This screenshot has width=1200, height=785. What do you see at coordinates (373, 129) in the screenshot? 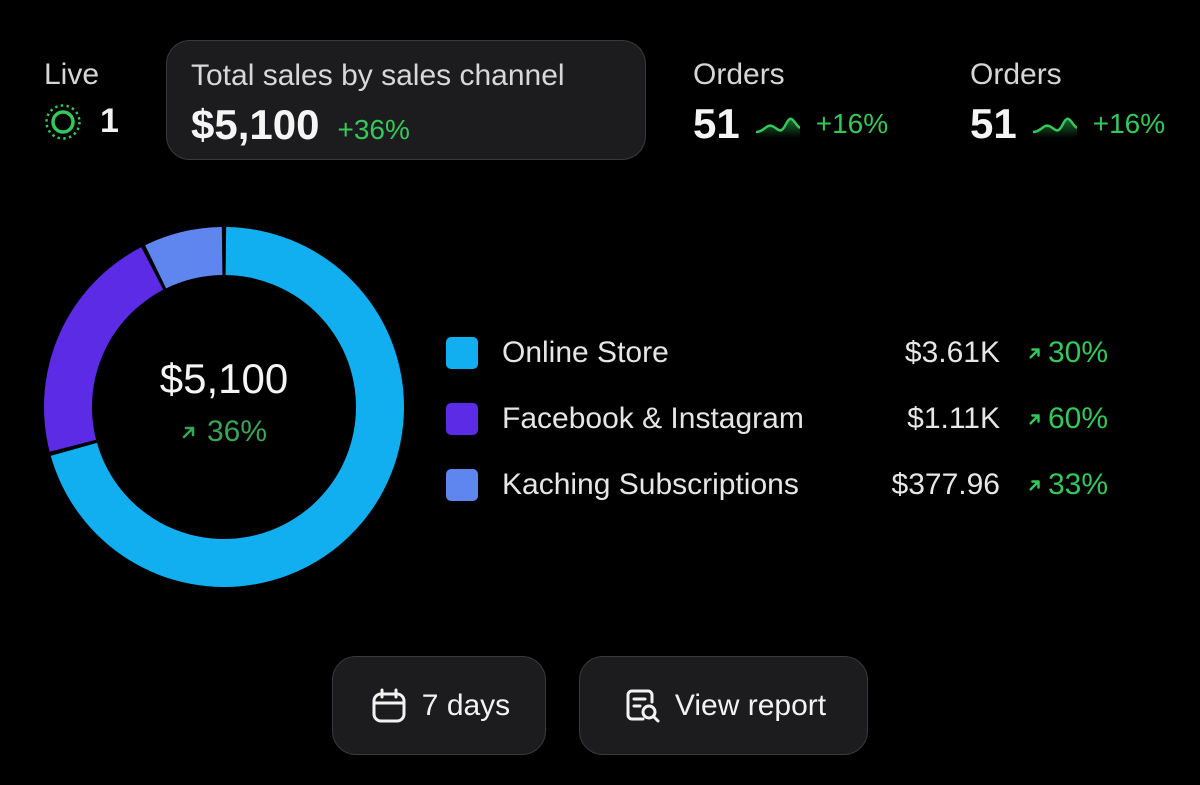
I see `sales-card-change: +36%` at bounding box center [373, 129].